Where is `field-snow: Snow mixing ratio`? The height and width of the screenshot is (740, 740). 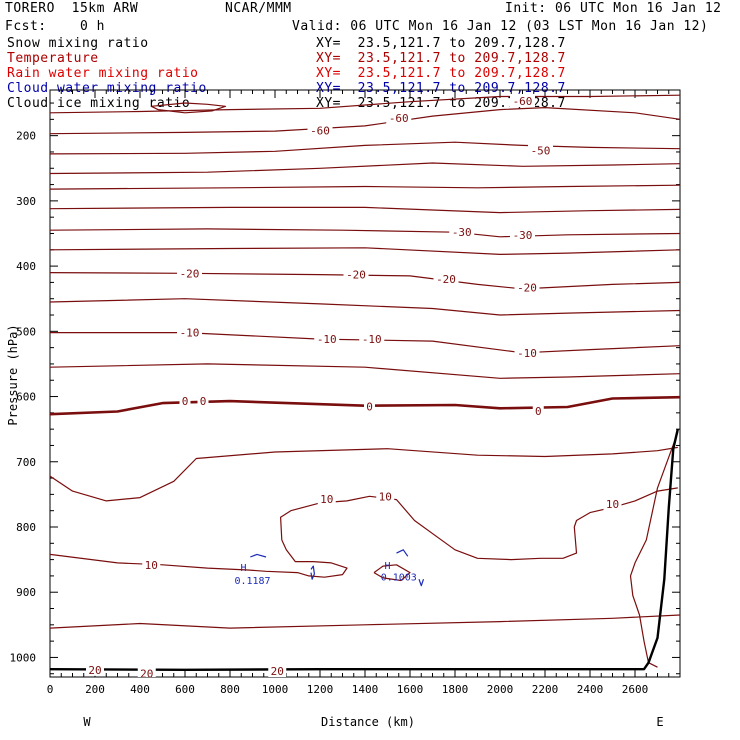
field-snow: Snow mixing ratio is located at coordinates (78, 43).